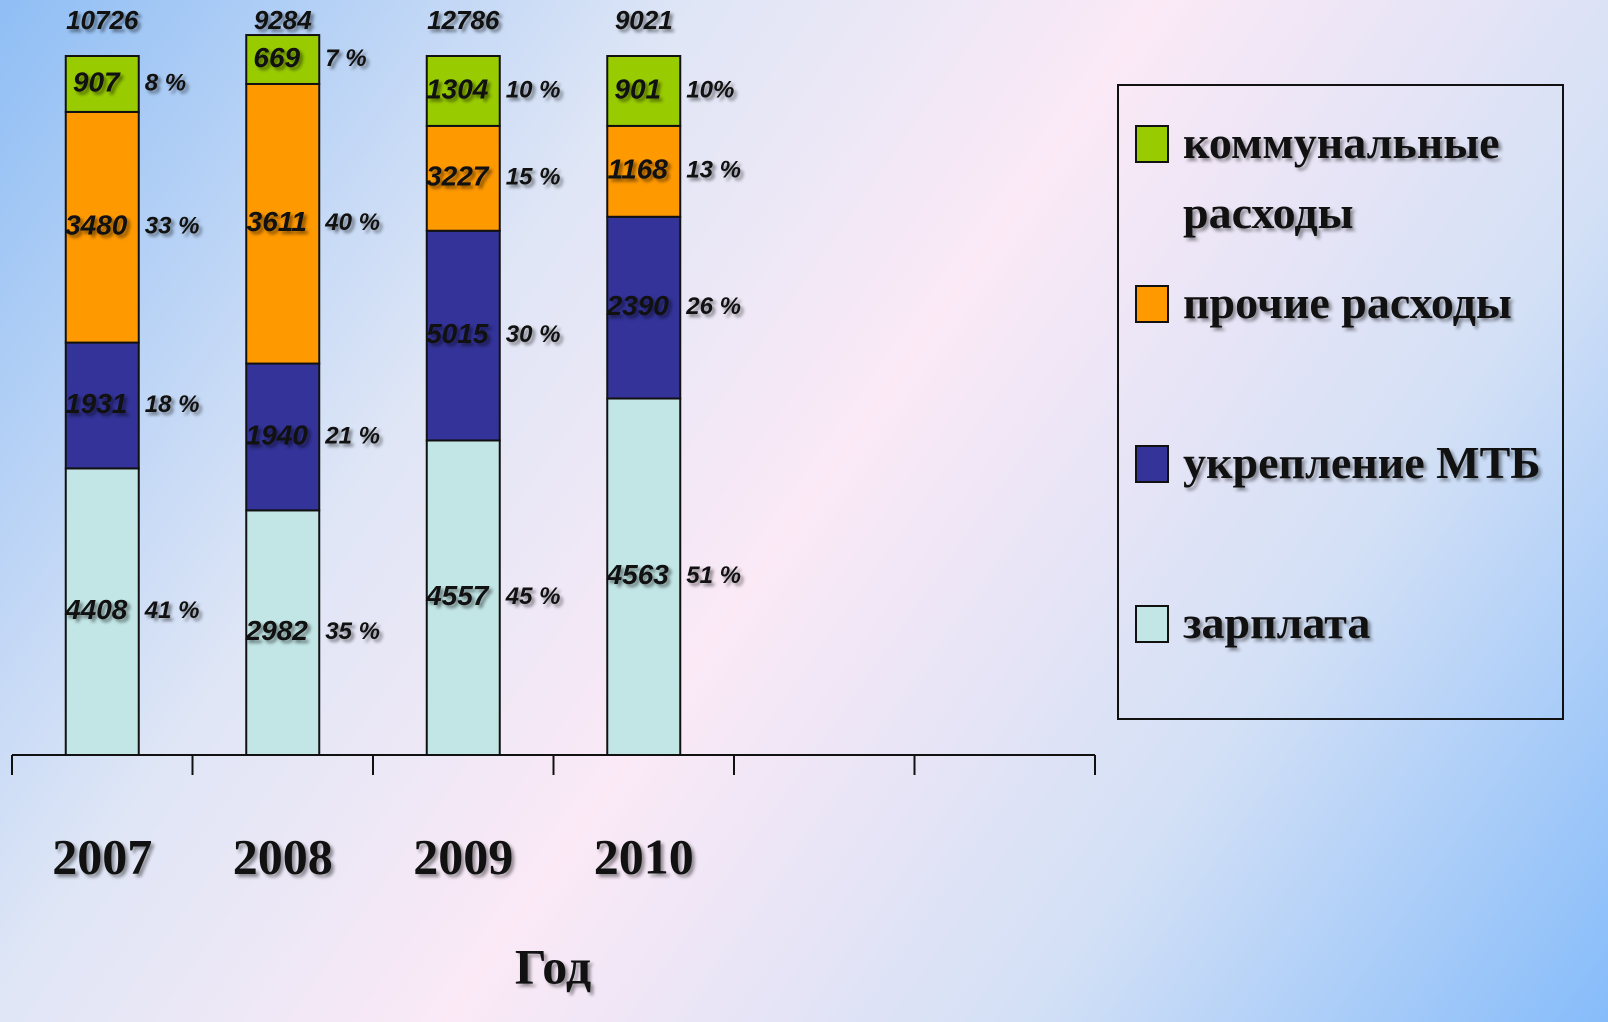  I want to click on percent-label: 13 %, so click(713, 170).